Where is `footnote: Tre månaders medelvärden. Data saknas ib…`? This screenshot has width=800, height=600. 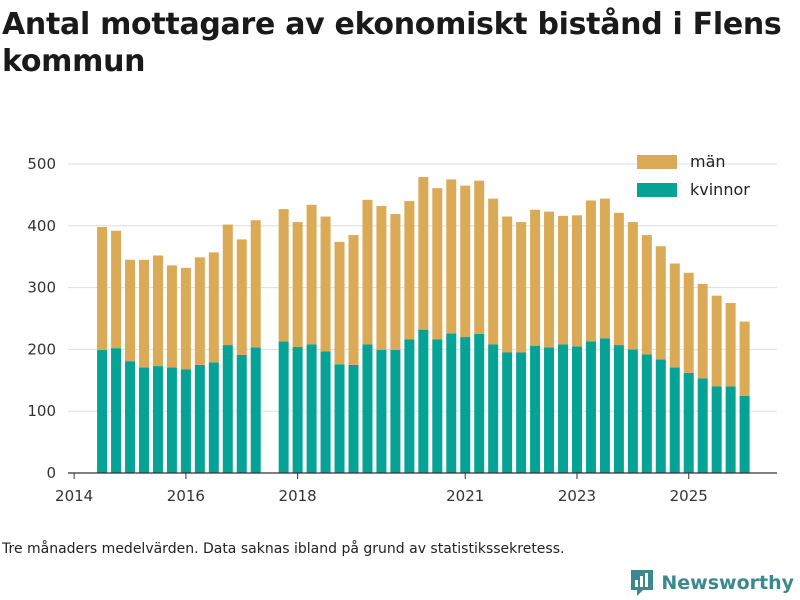
footnote: Tre månaders medelvärden. Data saknas ib… is located at coordinates (283, 549).